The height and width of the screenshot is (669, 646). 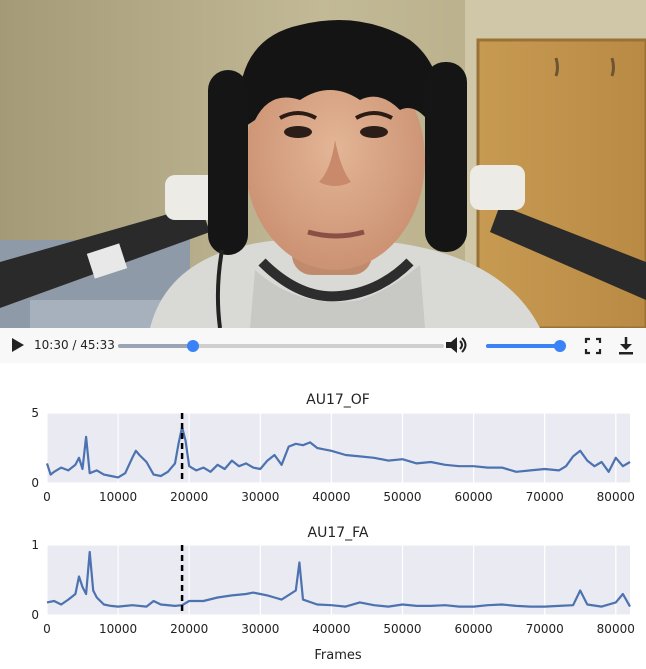 What do you see at coordinates (626, 346) in the screenshot?
I see `download-icon` at bounding box center [626, 346].